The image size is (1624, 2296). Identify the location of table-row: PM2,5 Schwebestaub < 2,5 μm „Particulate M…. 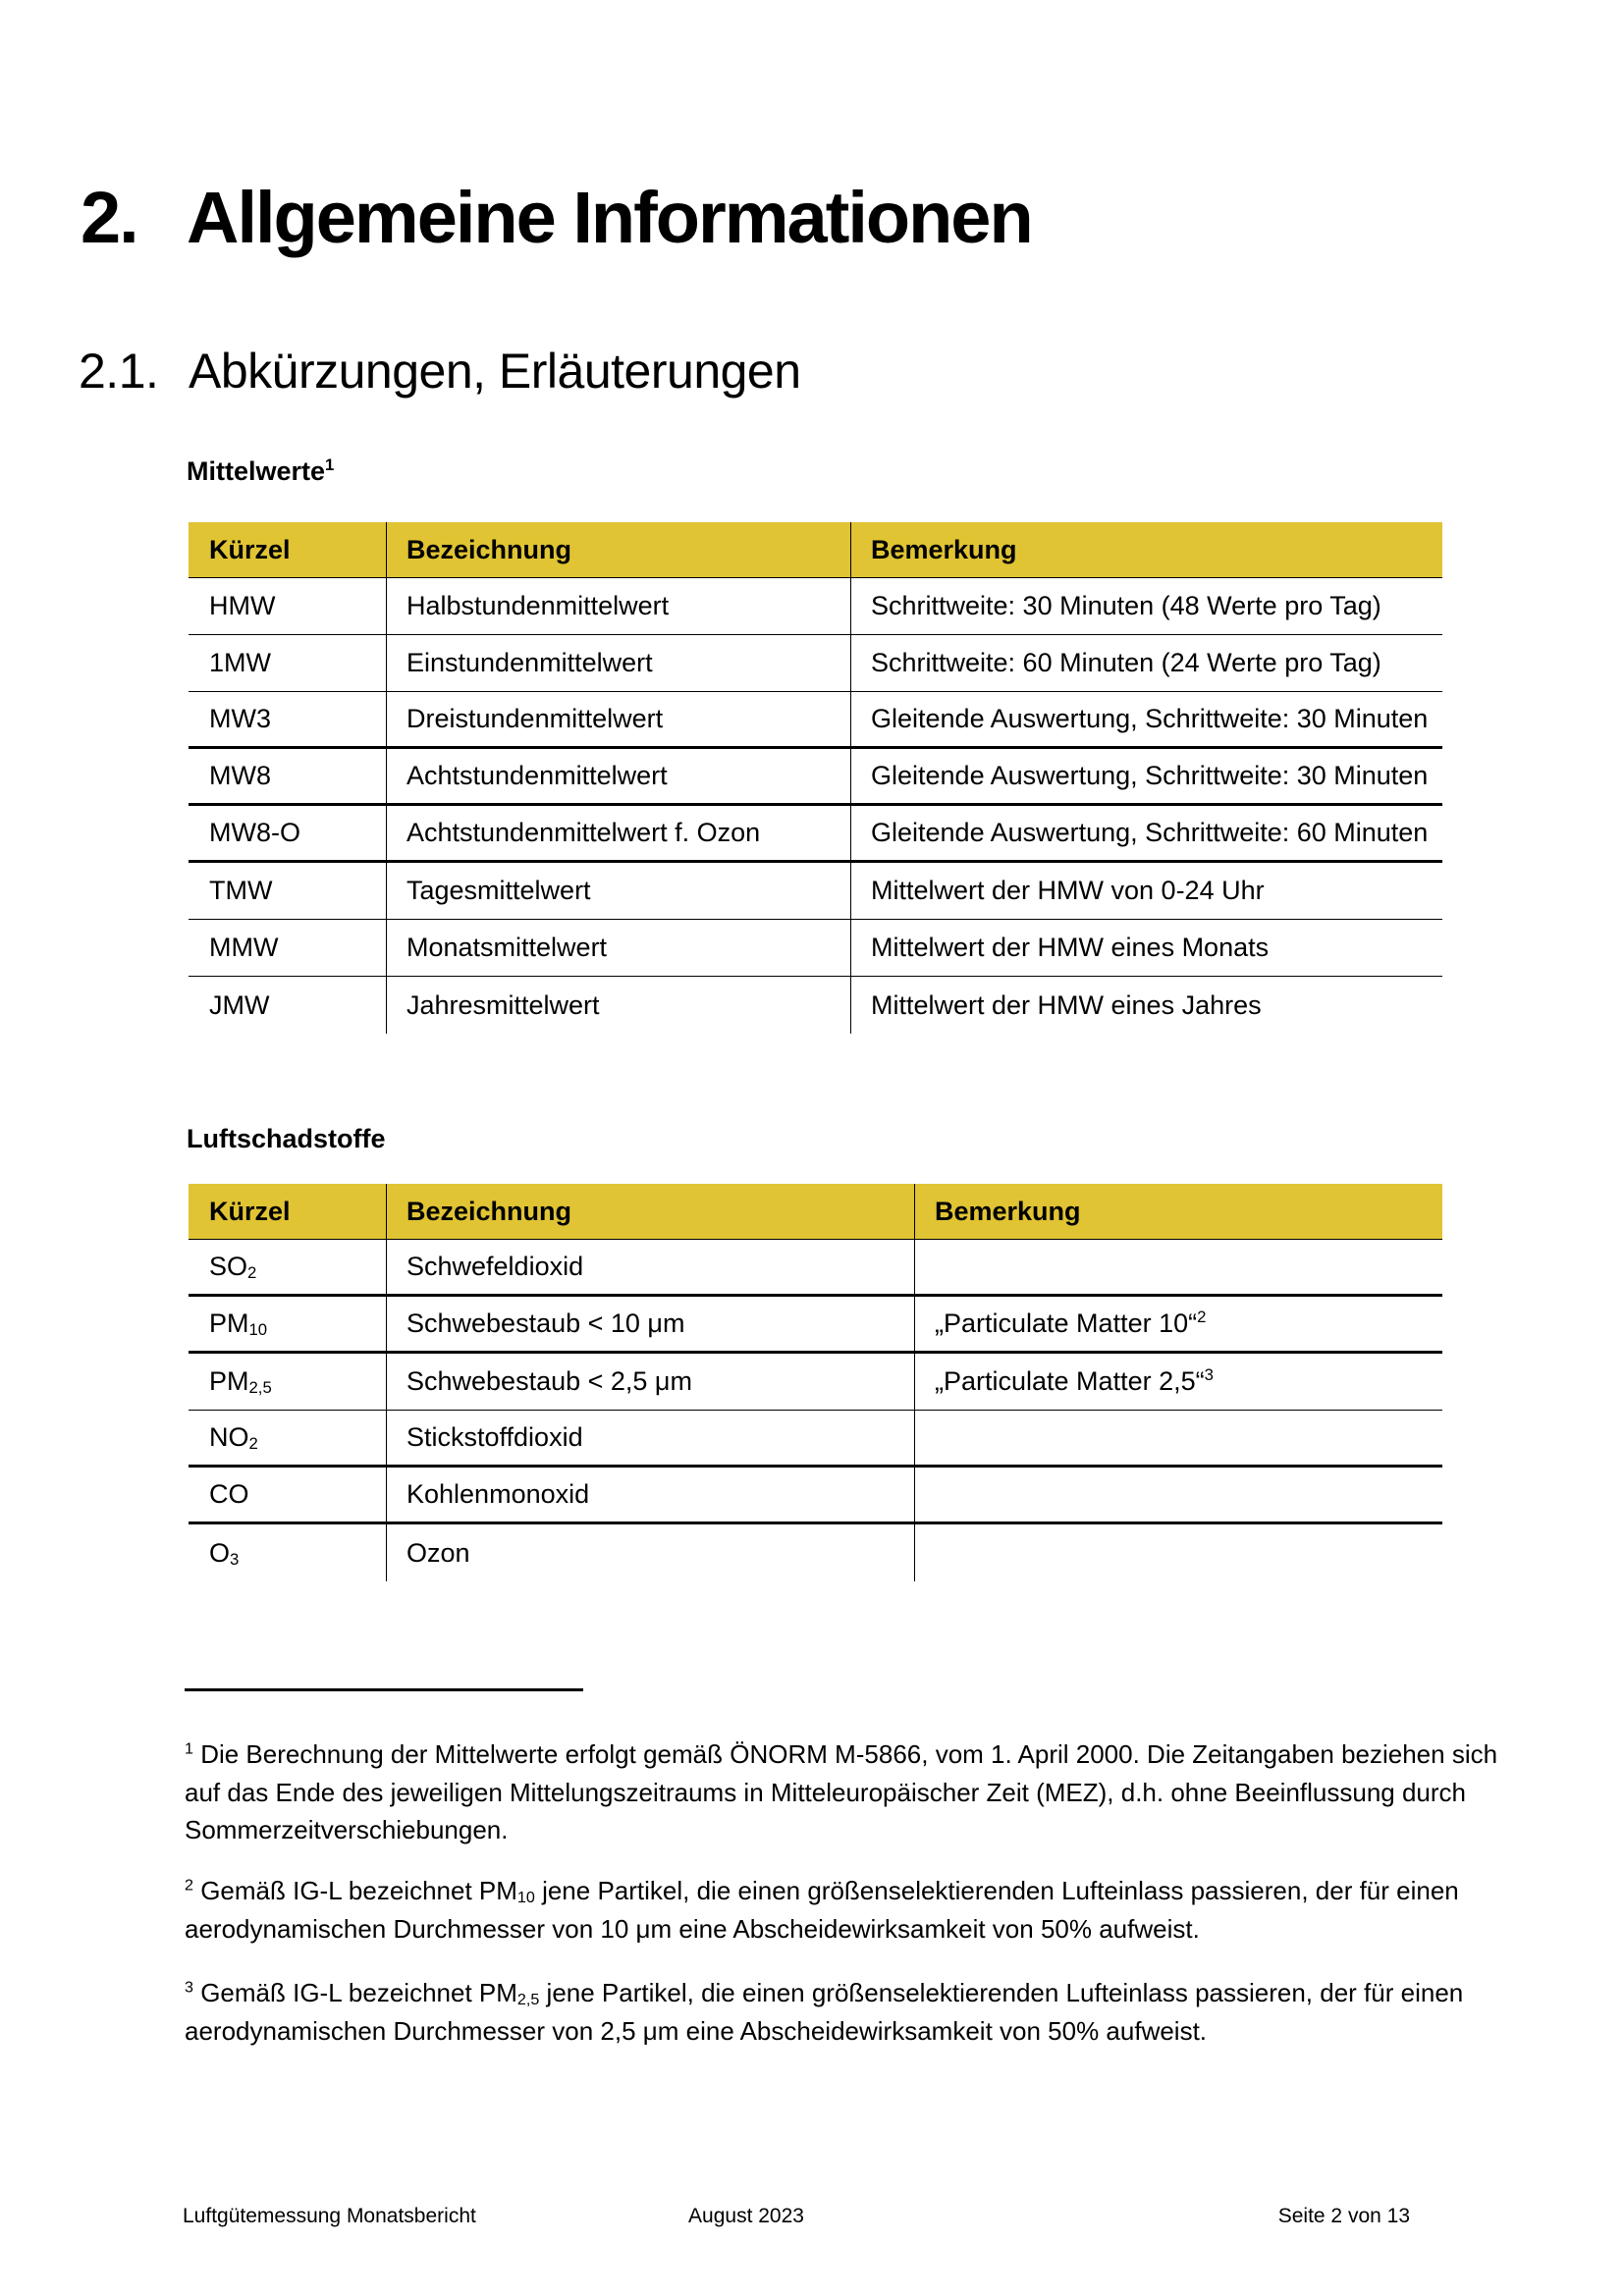
(815, 1382).